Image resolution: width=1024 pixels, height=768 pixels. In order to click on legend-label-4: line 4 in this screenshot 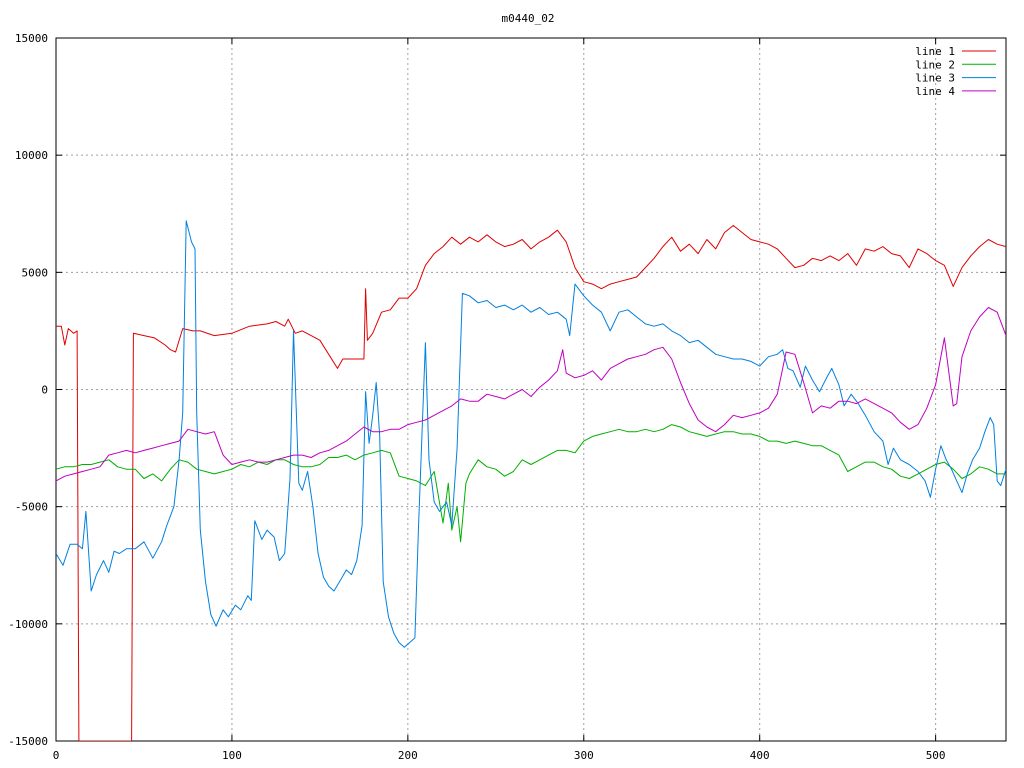, I will do `click(935, 91)`.